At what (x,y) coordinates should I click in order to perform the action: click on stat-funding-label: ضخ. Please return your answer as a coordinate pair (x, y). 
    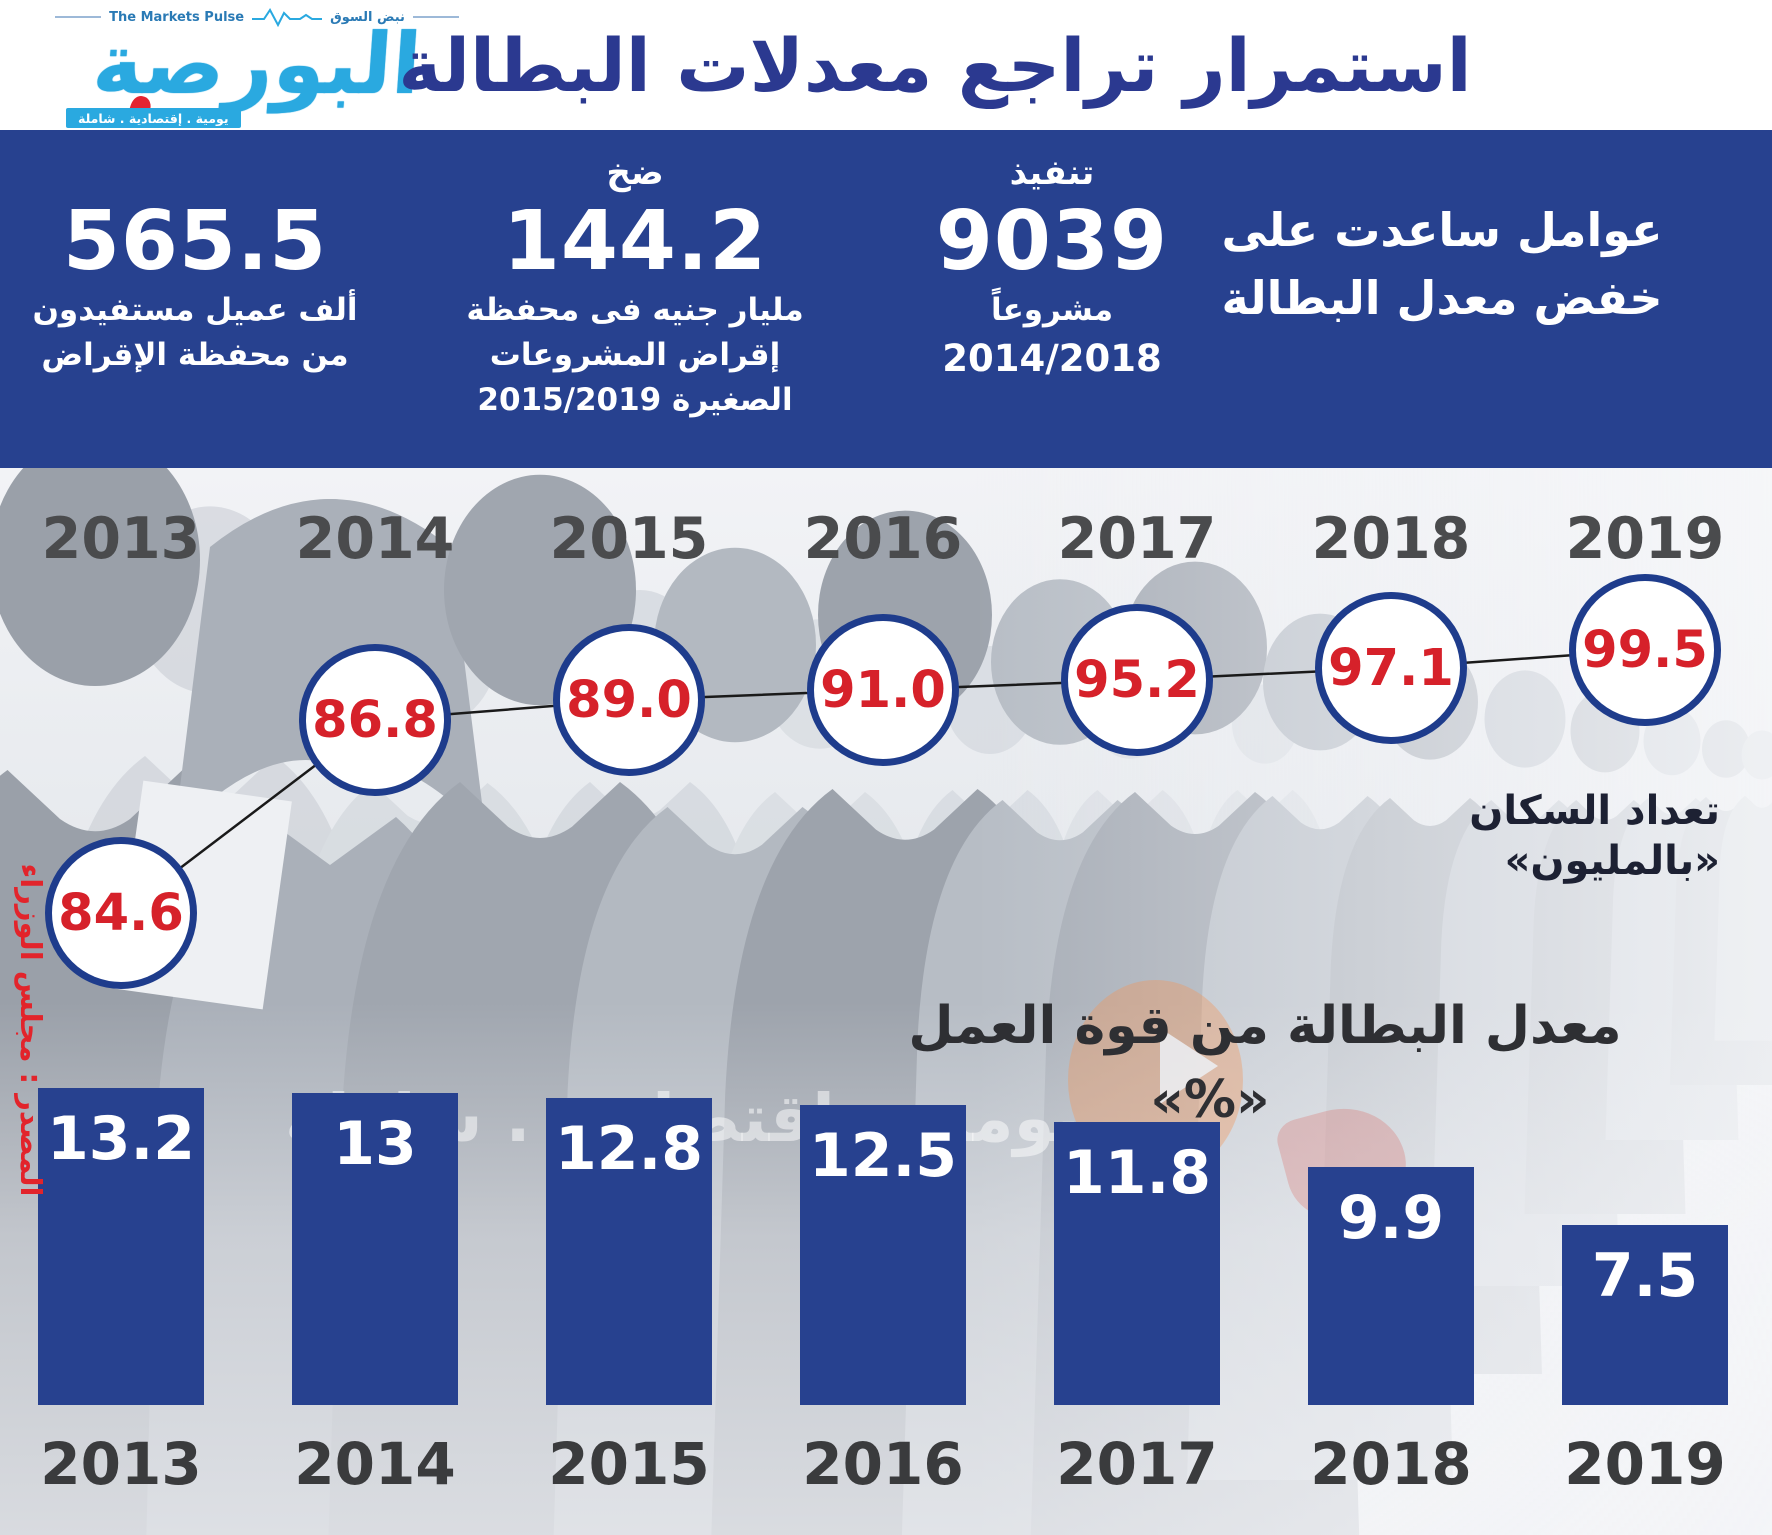
    Looking at the image, I should click on (635, 173).